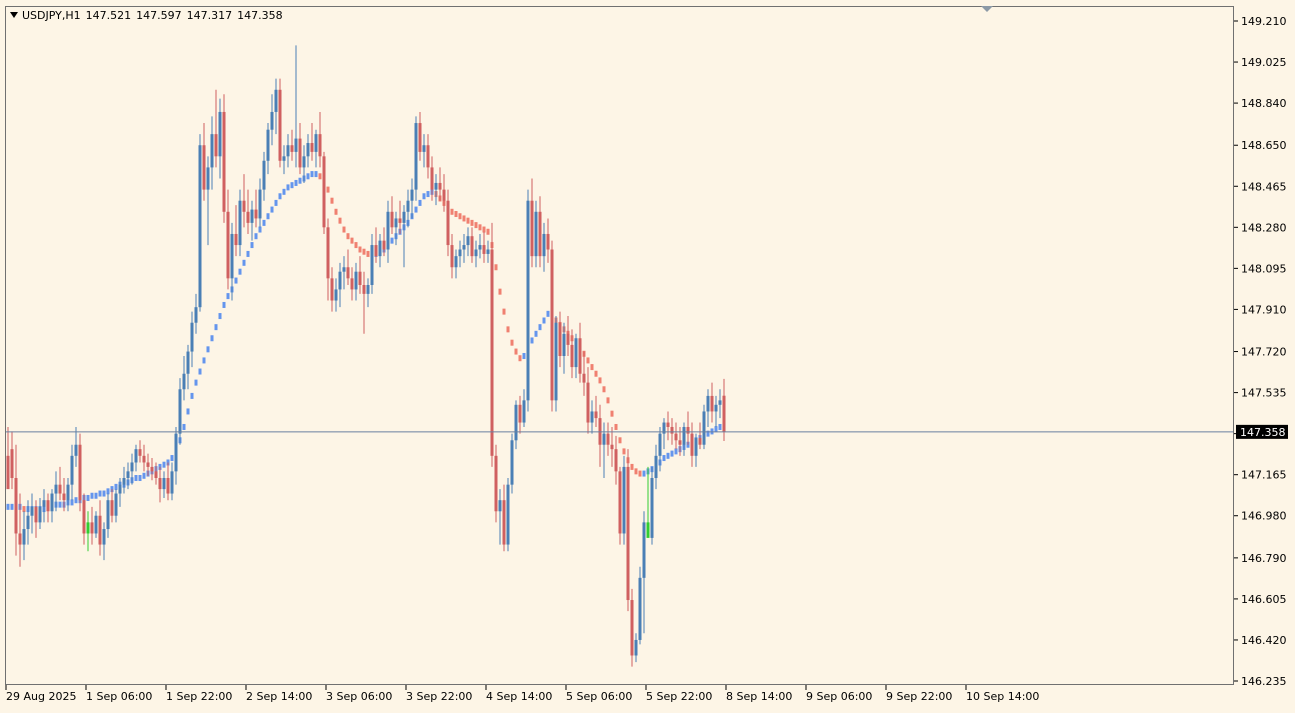 The height and width of the screenshot is (713, 1295). I want to click on time-tick-label: 3 Sep 22:00, so click(439, 696).